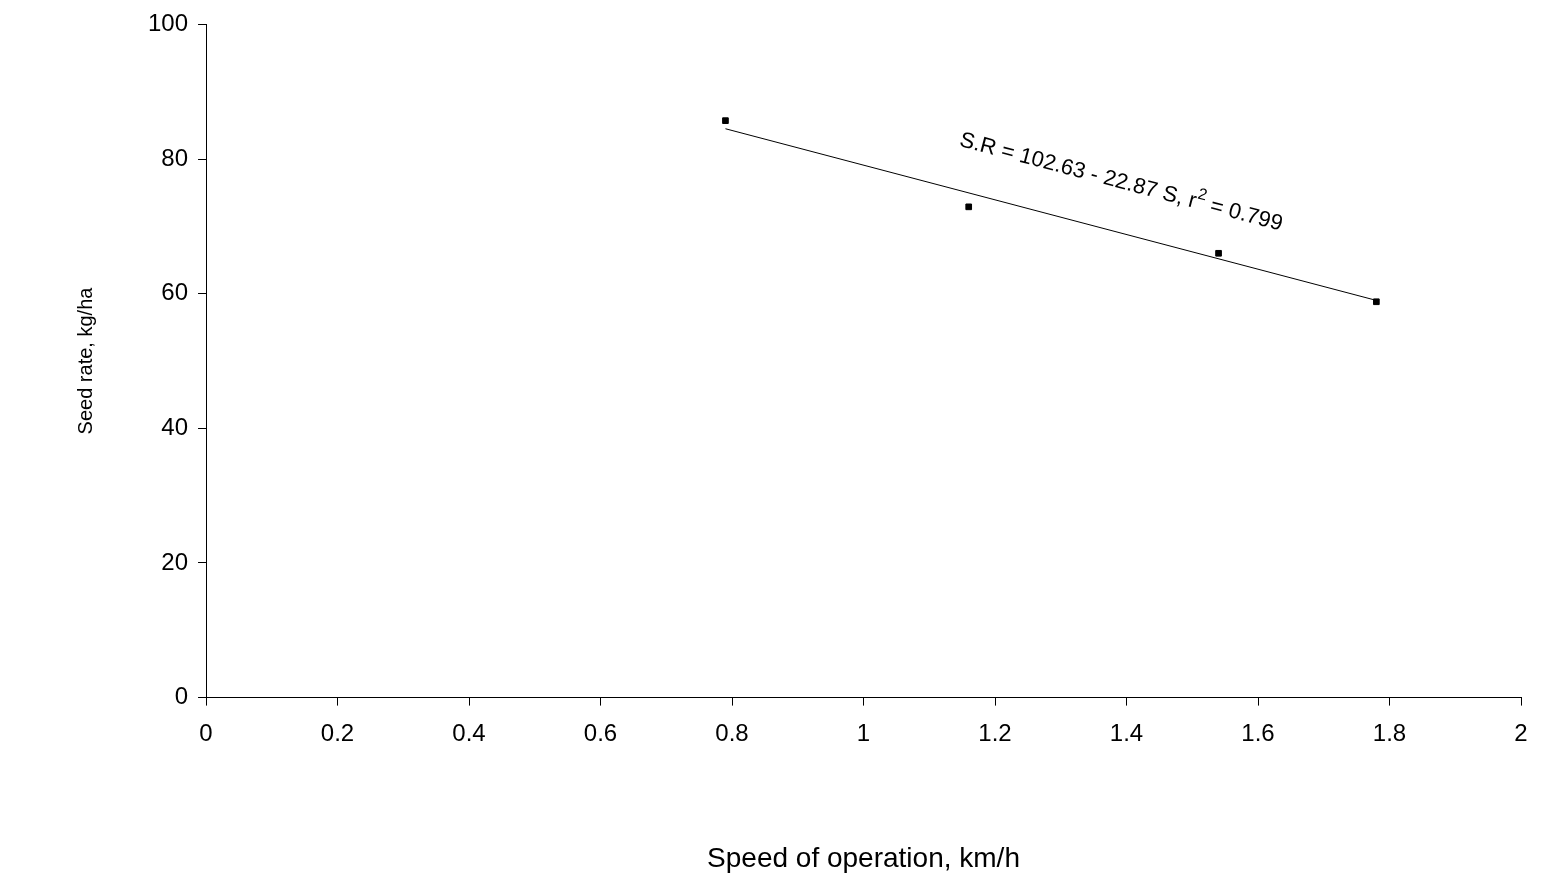 Image resolution: width=1551 pixels, height=890 pixels. Describe the element at coordinates (995, 732) in the screenshot. I see `x-tick-label: 1.2` at that location.